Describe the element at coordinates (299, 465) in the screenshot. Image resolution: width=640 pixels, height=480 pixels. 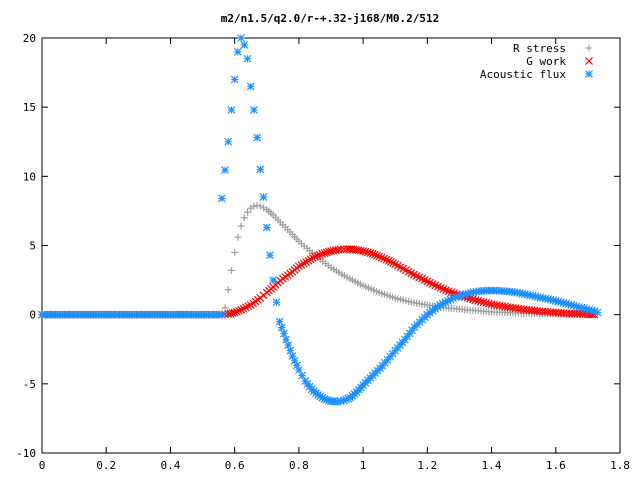
I see `x-tick-label: 0.8` at that location.